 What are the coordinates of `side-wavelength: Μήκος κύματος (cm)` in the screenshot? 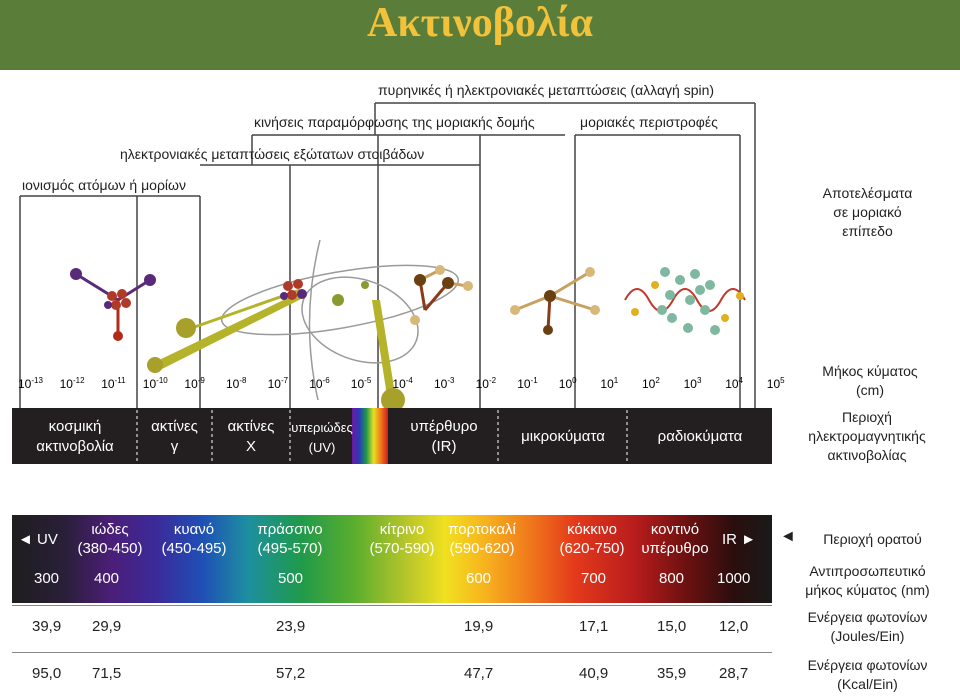 It's located at (870, 380).